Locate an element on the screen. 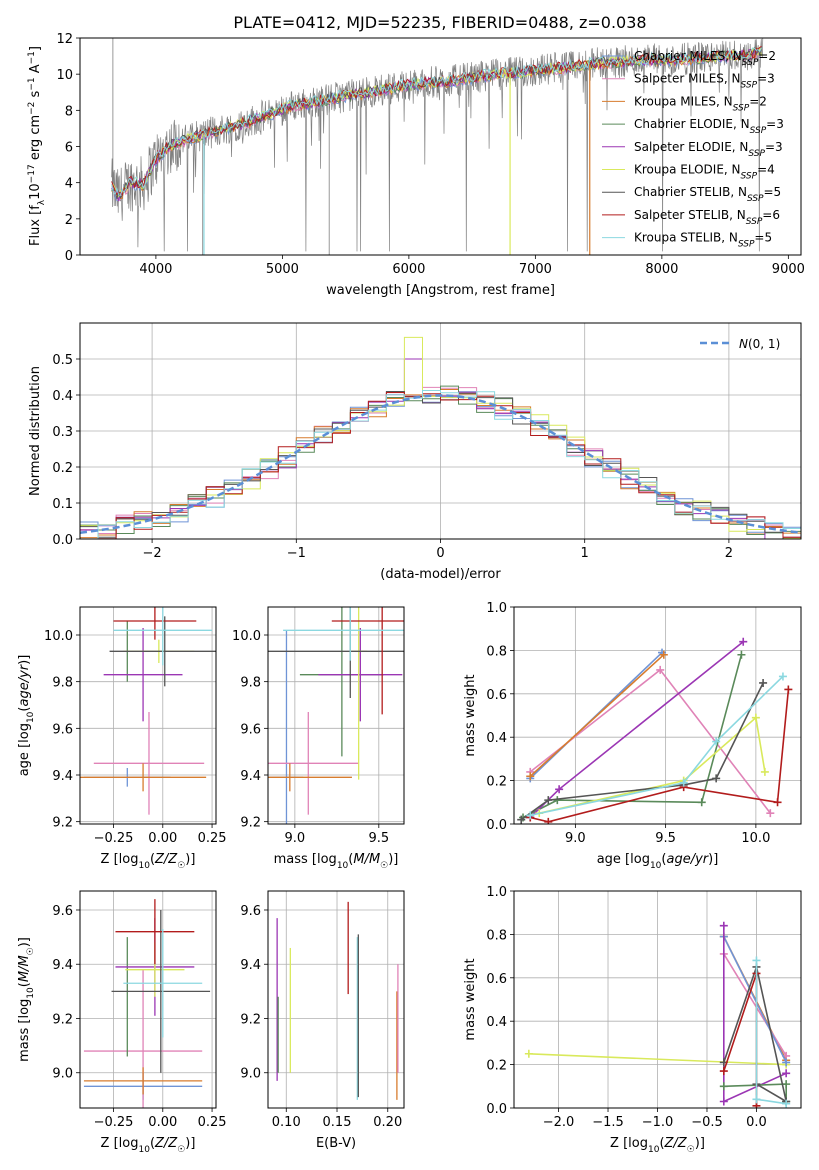 The image size is (819, 1170). weight-line-kroupa-elodie is located at coordinates (652, 765).